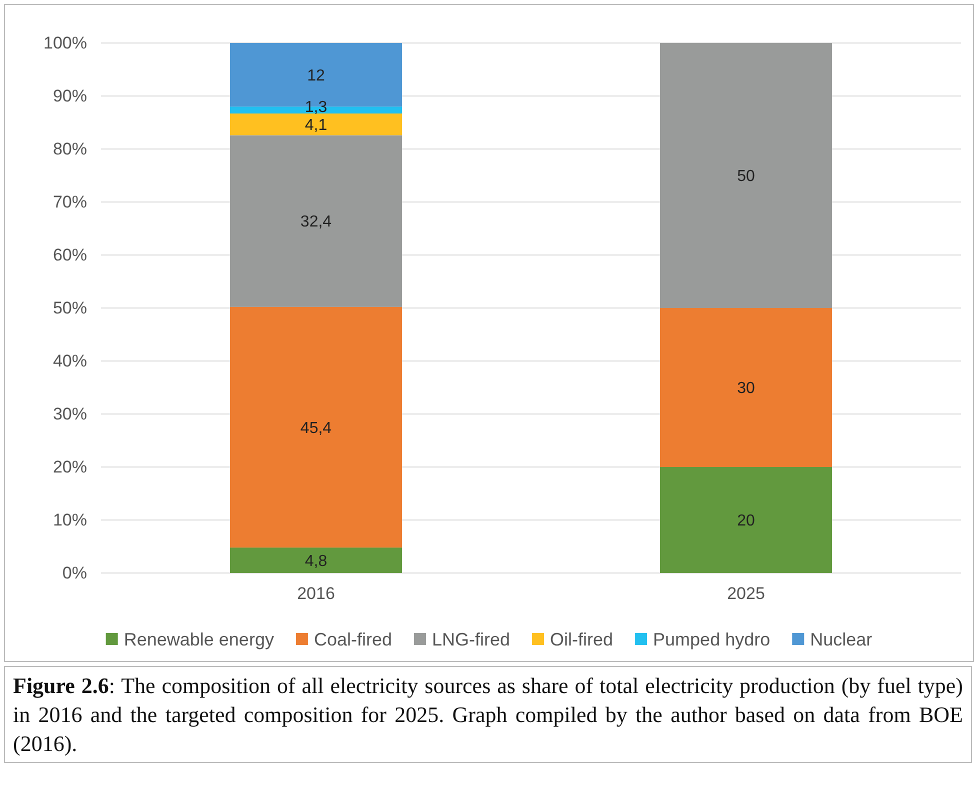  I want to click on y-tick-label: 40%, so click(69, 360).